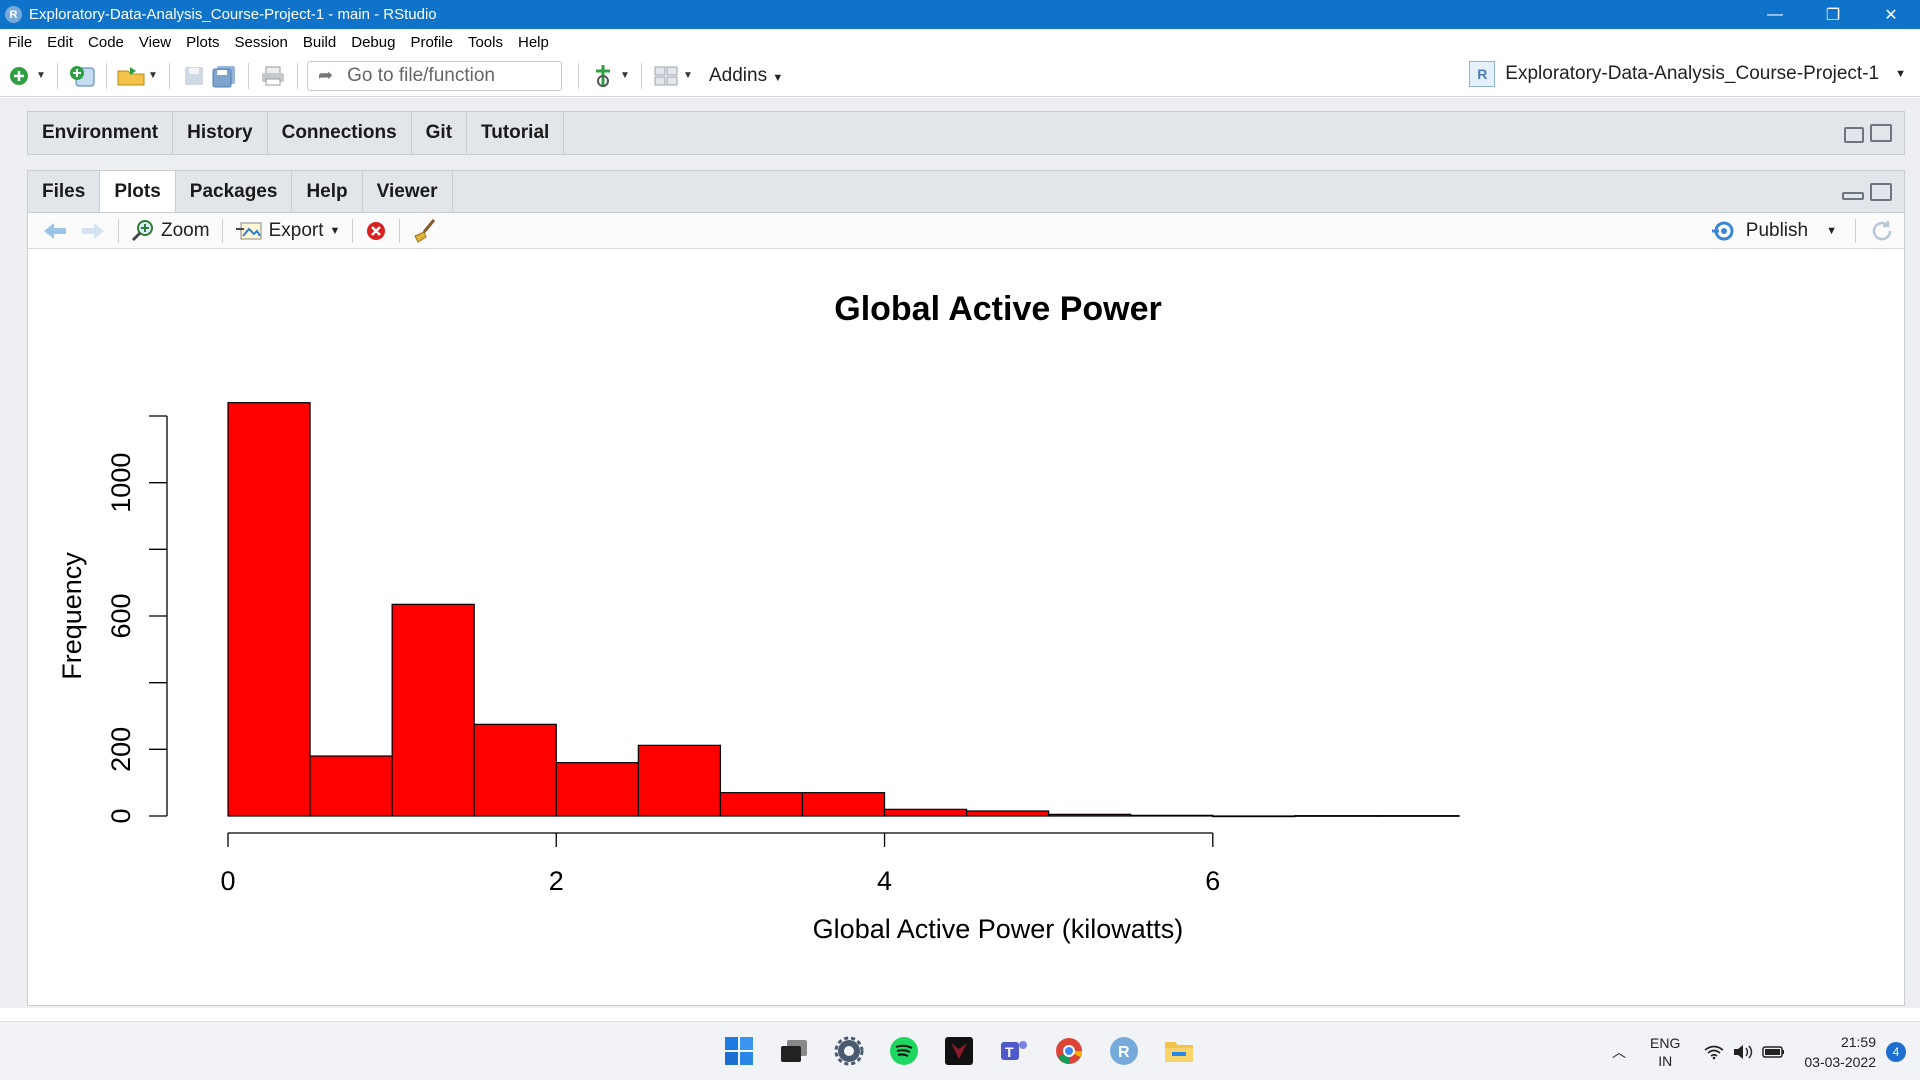 The height and width of the screenshot is (1081, 1920). Describe the element at coordinates (194, 76) in the screenshot. I see `save-icon` at that location.